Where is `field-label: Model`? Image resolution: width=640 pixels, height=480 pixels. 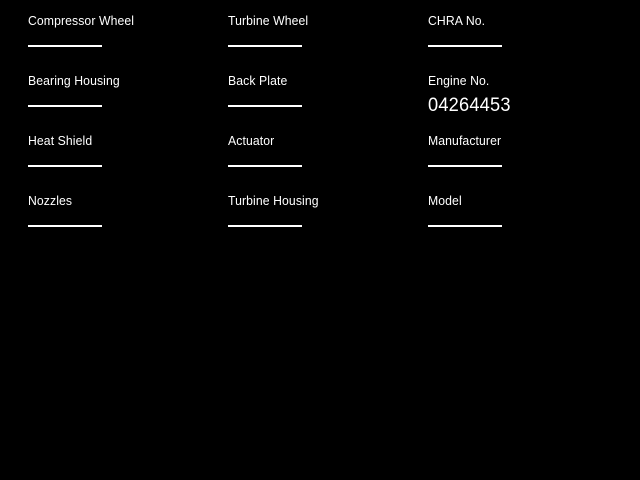
field-label: Model is located at coordinates (445, 200).